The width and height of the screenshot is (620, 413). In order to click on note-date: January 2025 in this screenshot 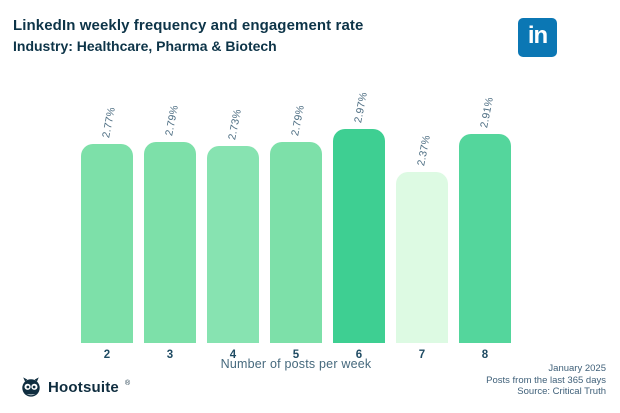, I will do `click(577, 368)`.